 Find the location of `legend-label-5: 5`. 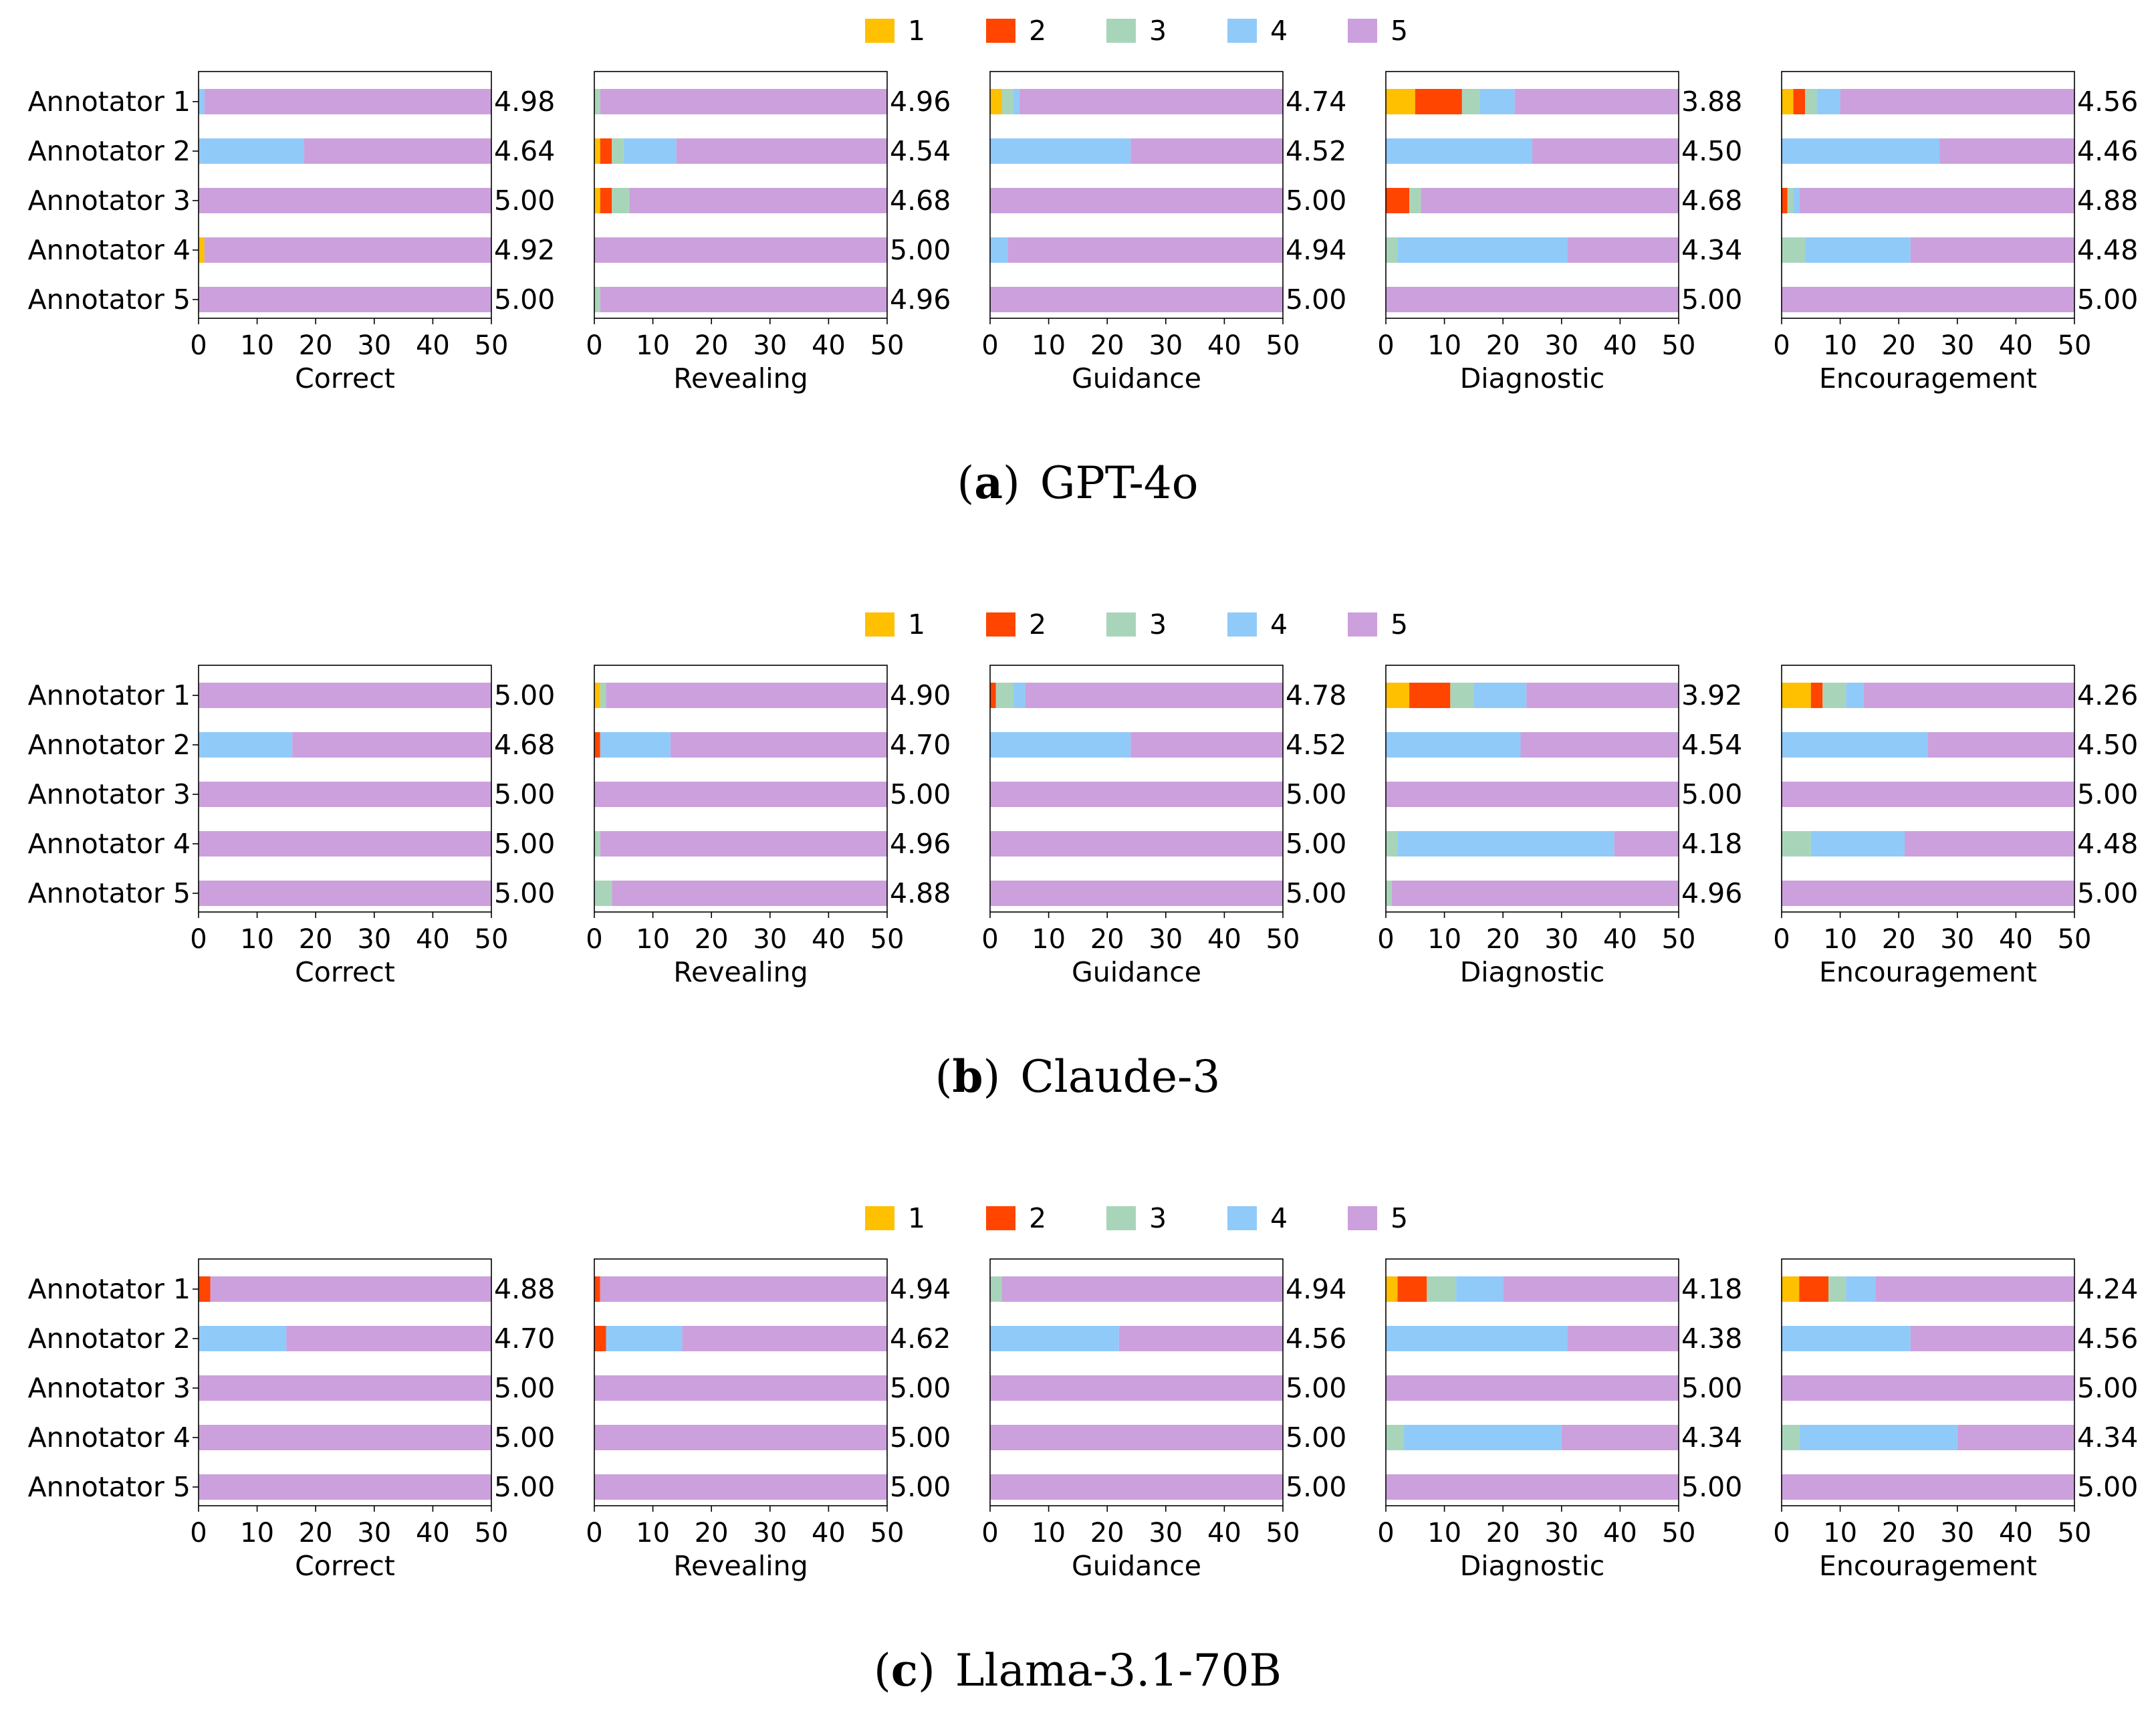

legend-label-5: 5 is located at coordinates (1399, 31).